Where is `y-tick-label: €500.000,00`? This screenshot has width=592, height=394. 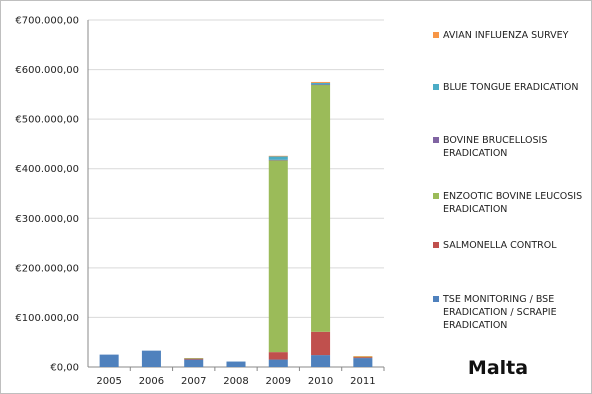 y-tick-label: €500.000,00 is located at coordinates (47, 120).